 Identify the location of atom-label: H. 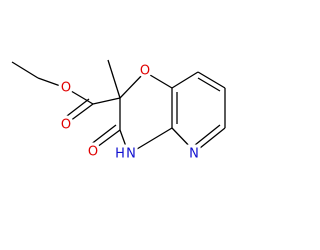
(120, 154).